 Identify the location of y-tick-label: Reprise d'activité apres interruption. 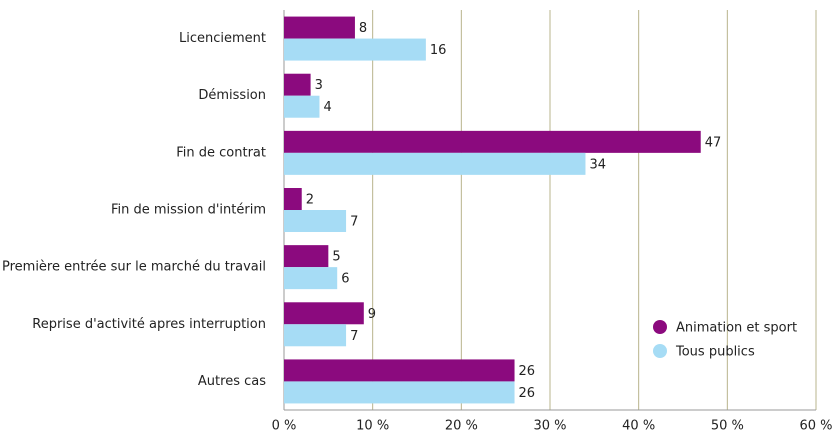
(149, 324).